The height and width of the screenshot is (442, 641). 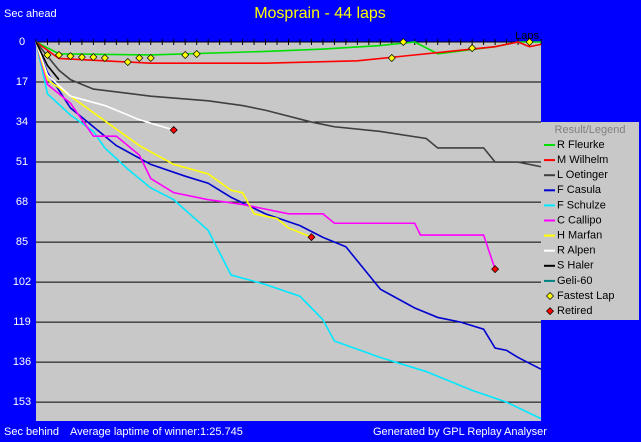 I want to click on legend-label: R Alpen, so click(x=576, y=251).